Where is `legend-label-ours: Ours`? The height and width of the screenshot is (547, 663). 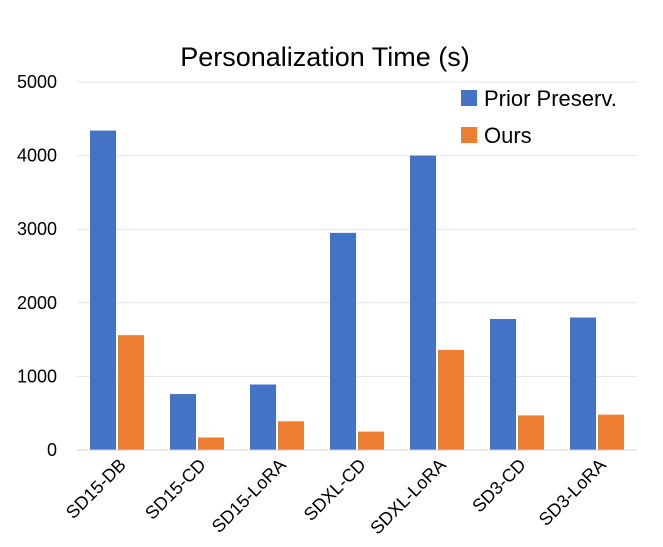
legend-label-ours: Ours is located at coordinates (508, 135).